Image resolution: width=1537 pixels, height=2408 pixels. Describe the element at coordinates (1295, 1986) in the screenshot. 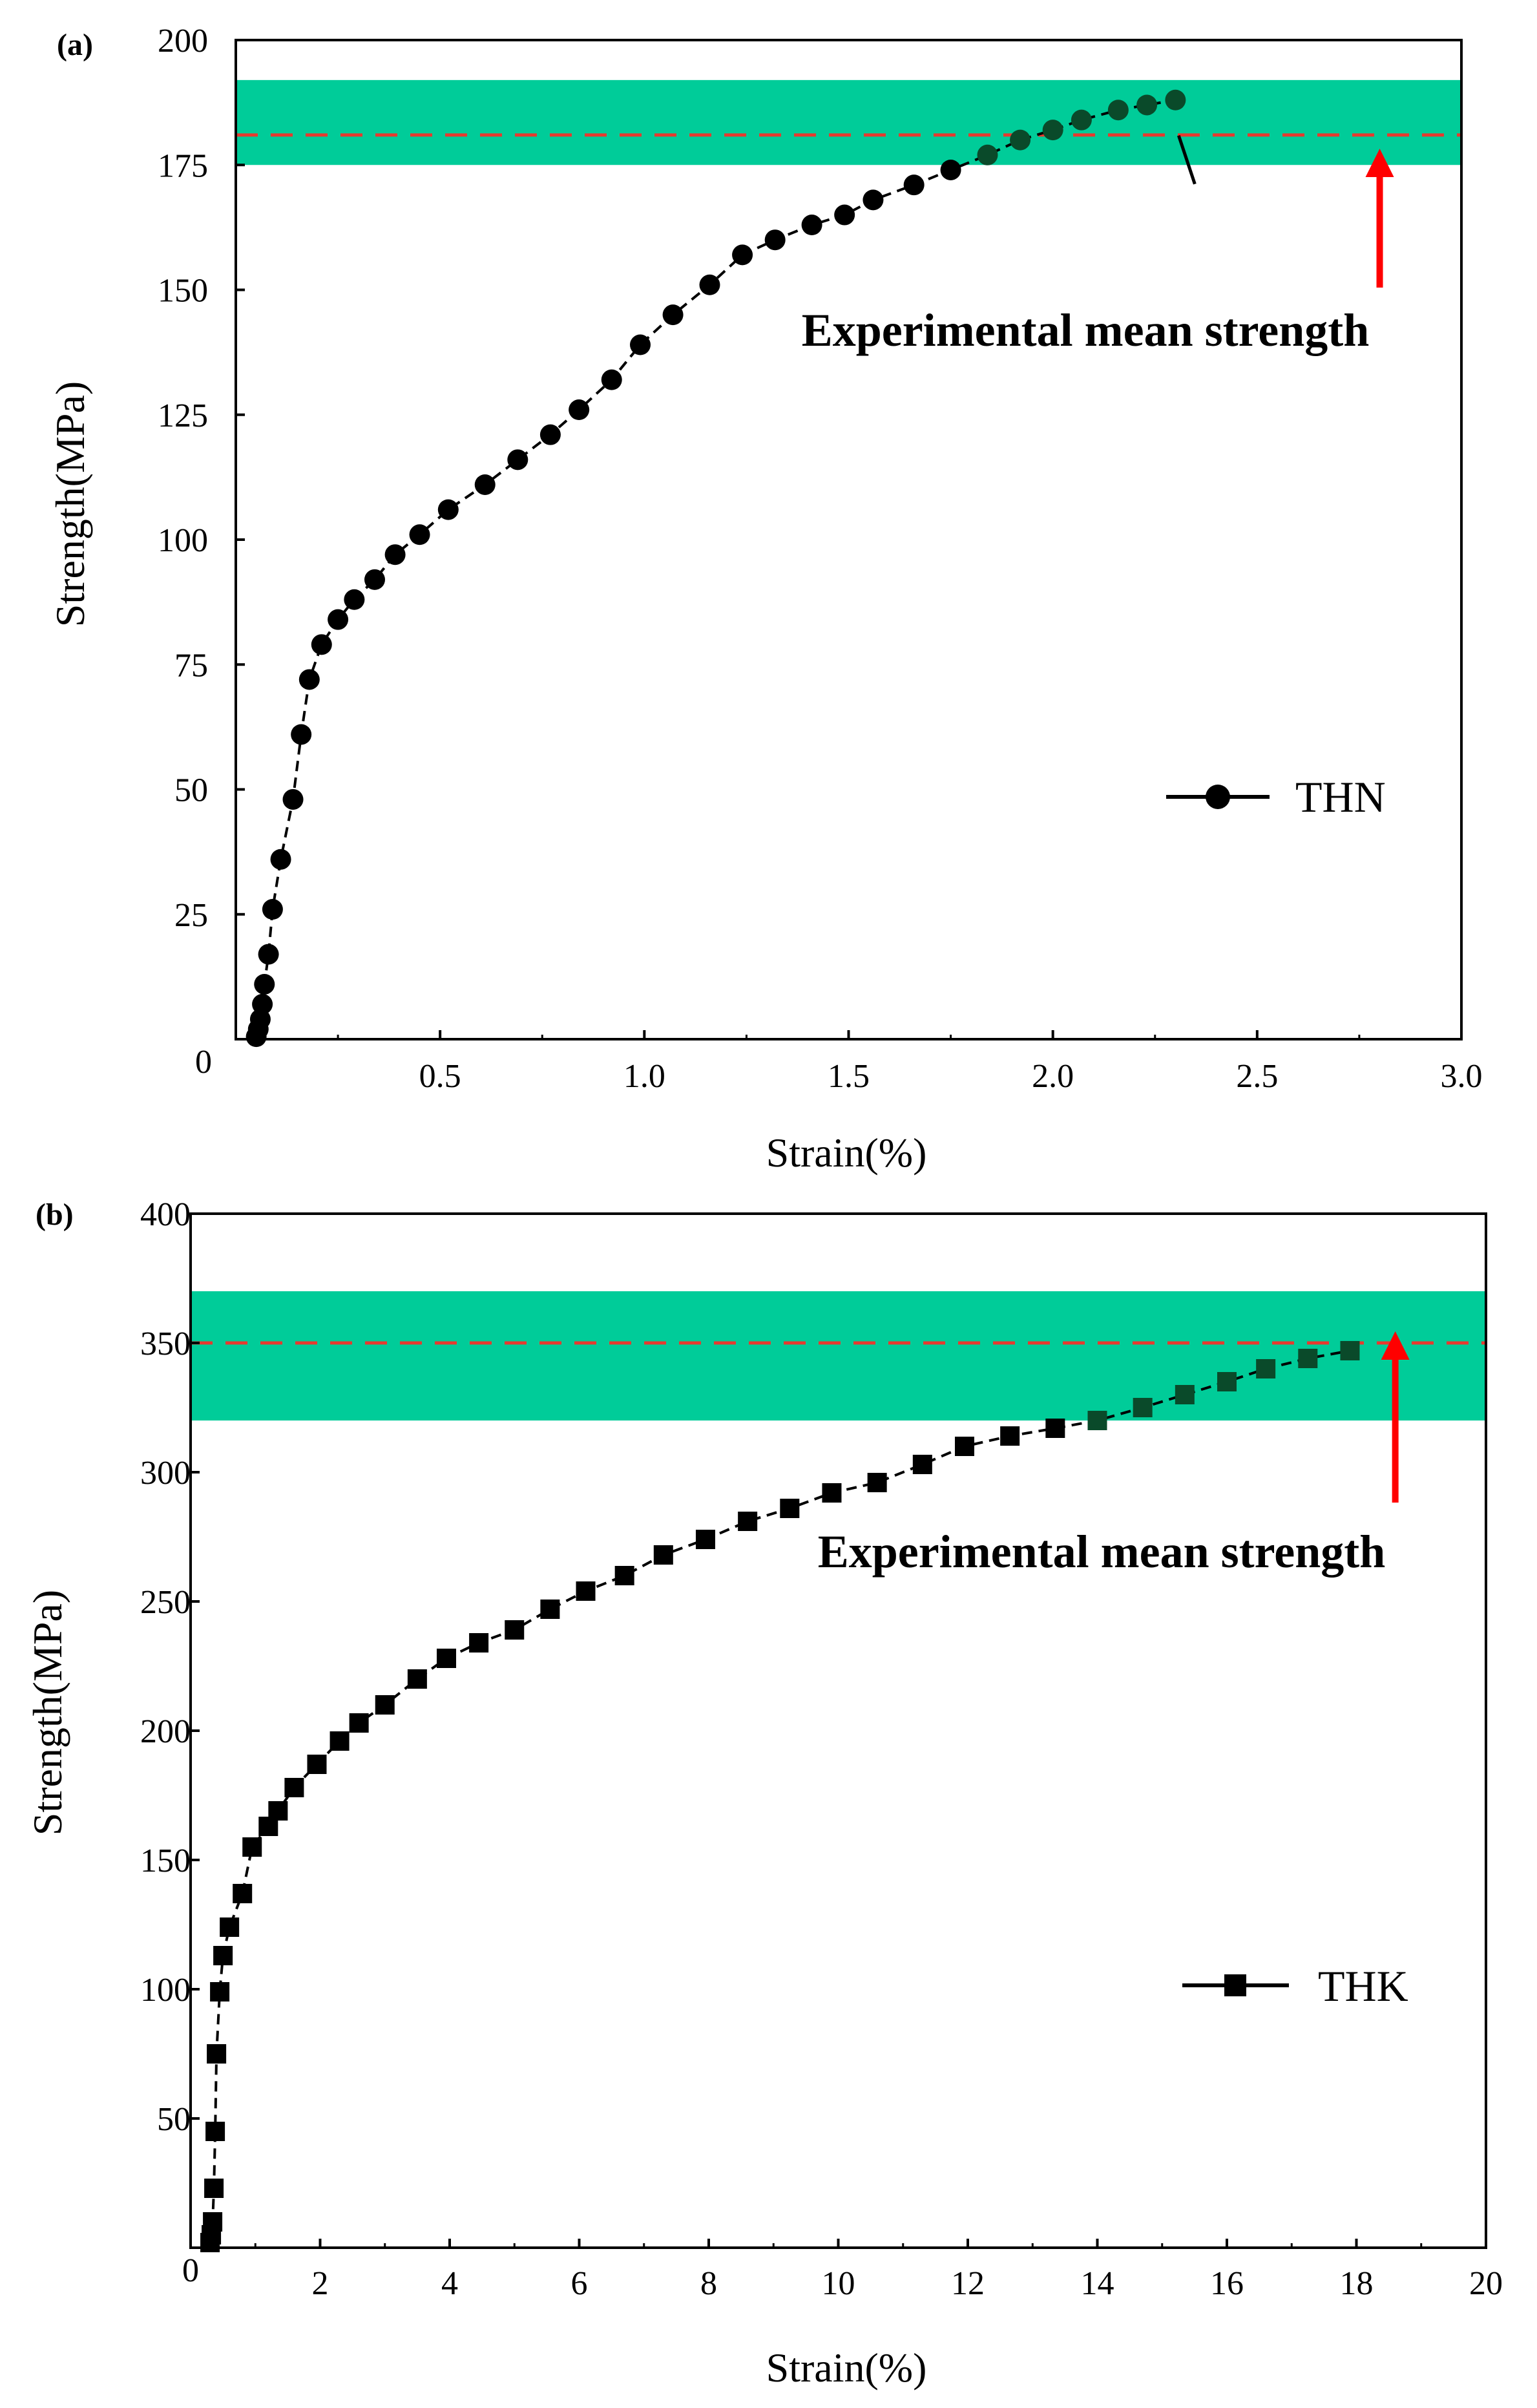

I see `panel-b-legend: THK` at that location.